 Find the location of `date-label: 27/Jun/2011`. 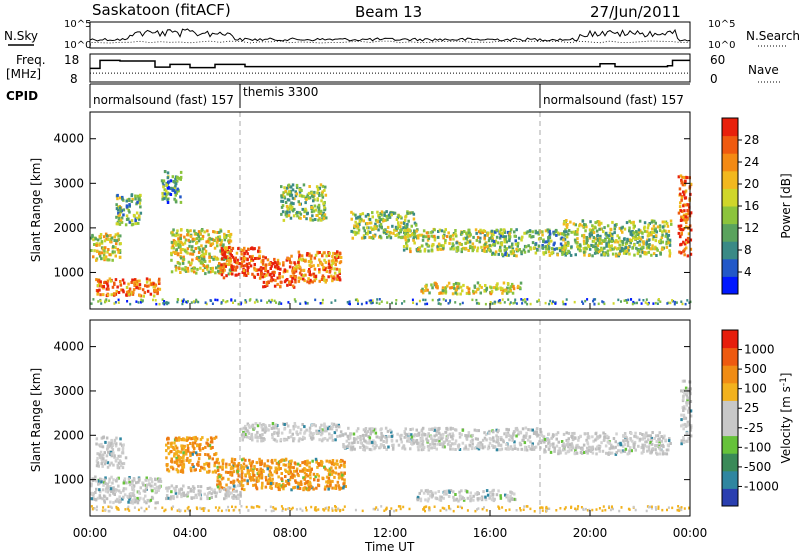

date-label: 27/Jun/2011 is located at coordinates (635, 12).